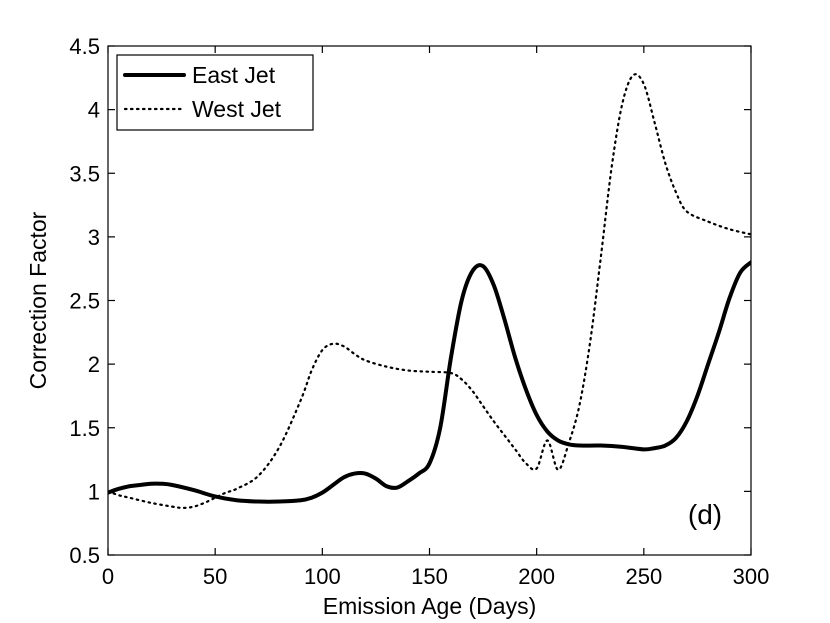 This screenshot has height=623, width=830. Describe the element at coordinates (108, 576) in the screenshot. I see `x-tick-label: 0` at that location.